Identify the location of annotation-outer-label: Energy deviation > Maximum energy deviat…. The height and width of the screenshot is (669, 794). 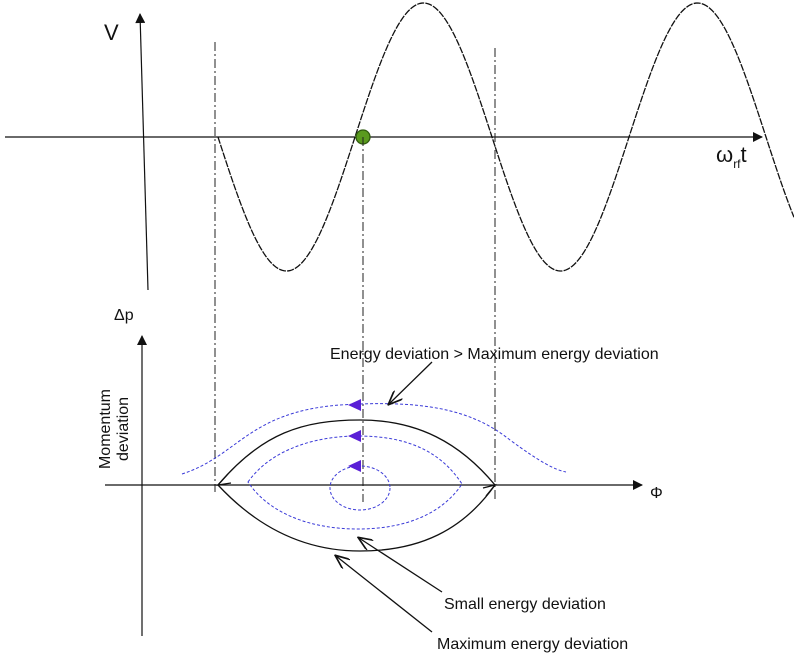
(494, 354).